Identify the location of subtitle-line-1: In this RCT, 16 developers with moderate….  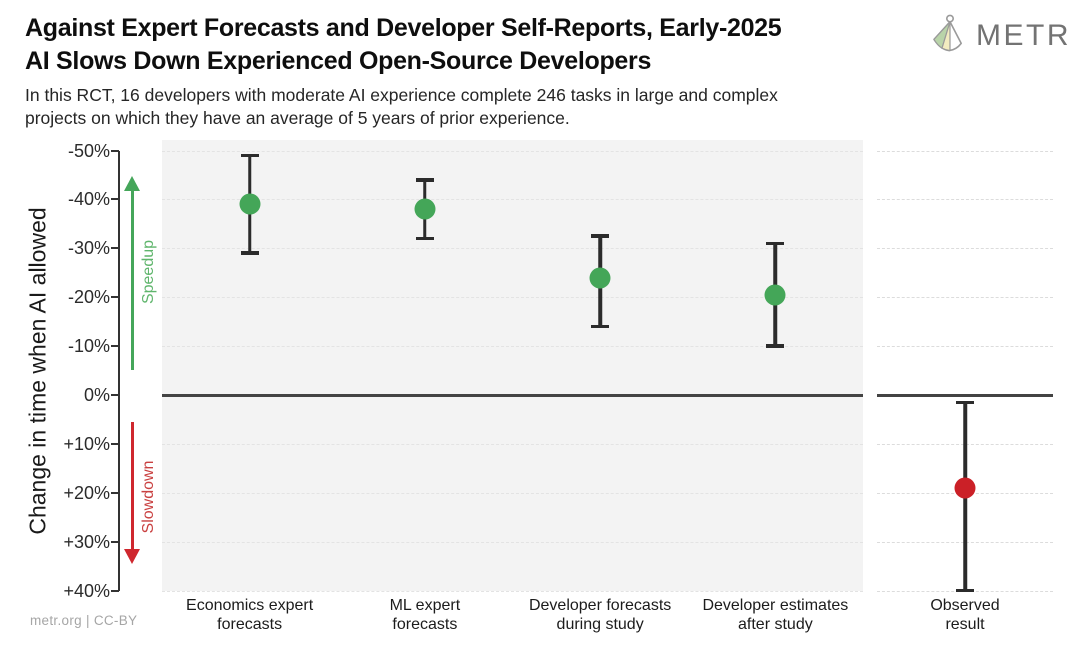
(401, 95).